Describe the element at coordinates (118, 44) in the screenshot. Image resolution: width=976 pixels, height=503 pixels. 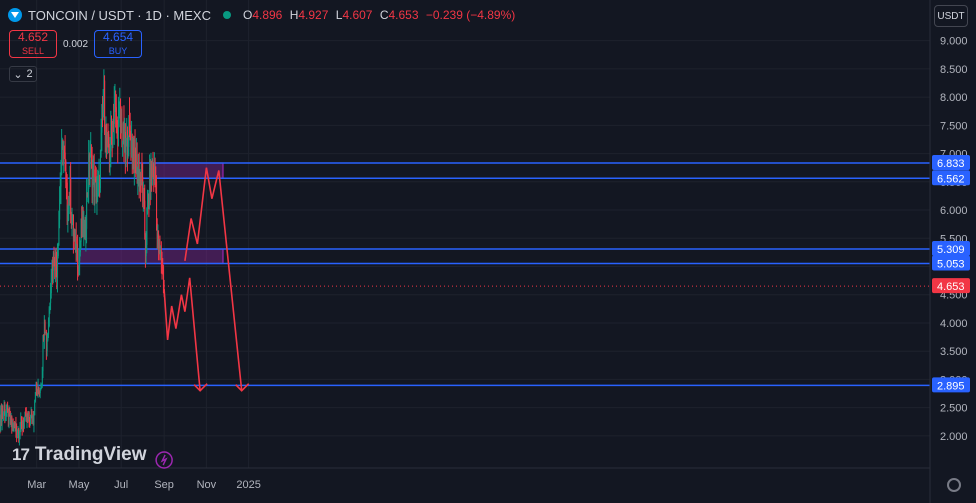
I see `buy-button: 4.654 BUY` at that location.